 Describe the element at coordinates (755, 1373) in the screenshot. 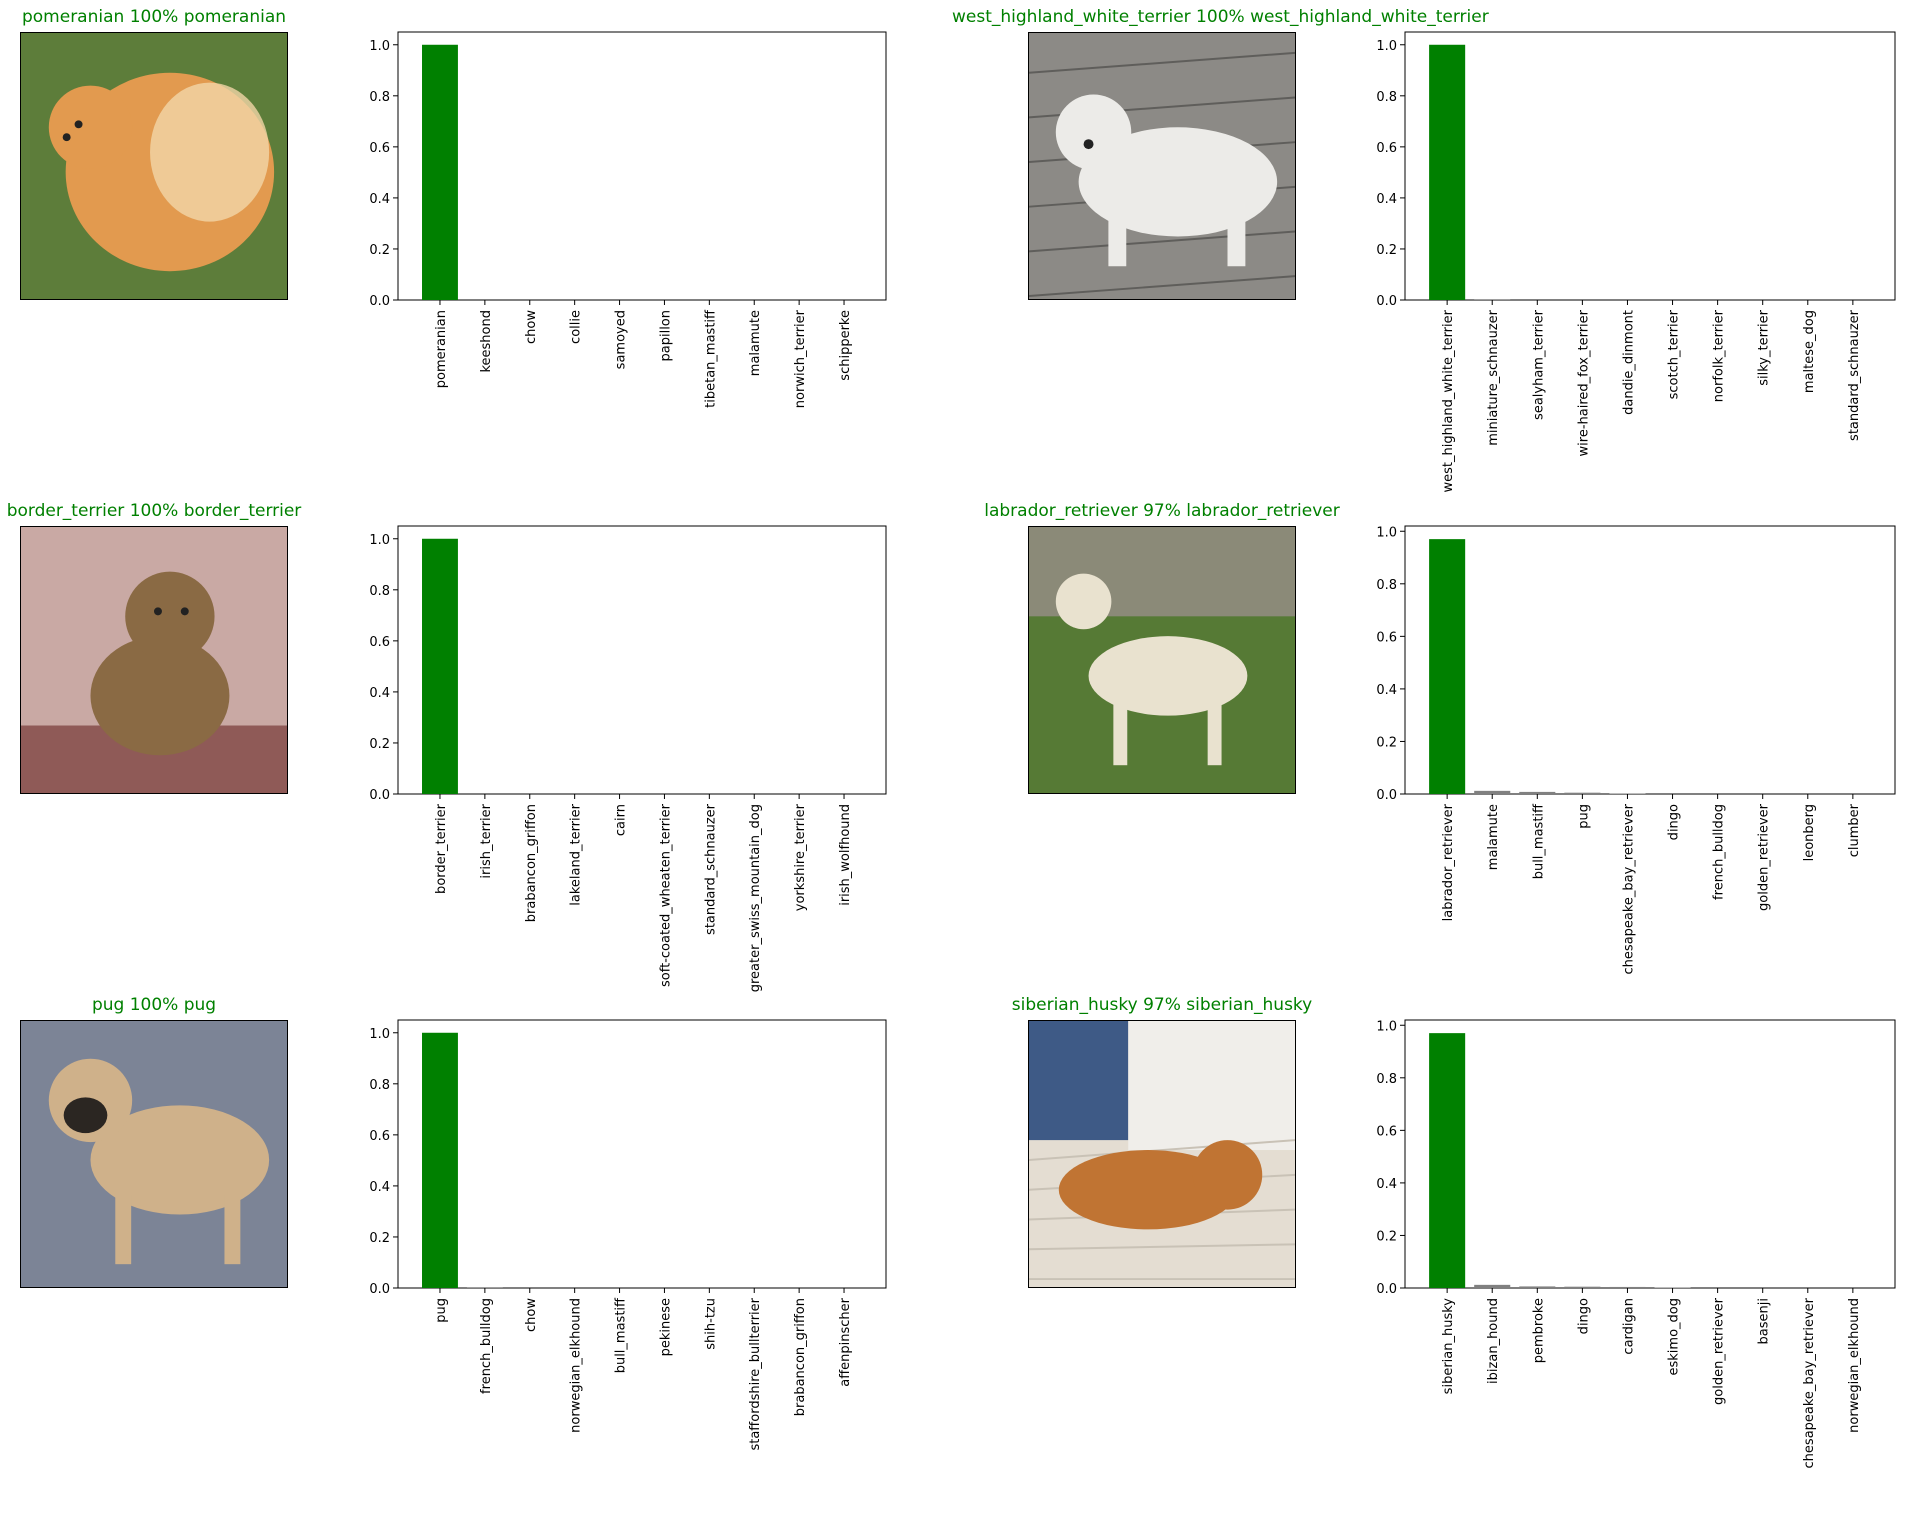

I see `x-tick-label: staffordshire_bullterrier` at that location.